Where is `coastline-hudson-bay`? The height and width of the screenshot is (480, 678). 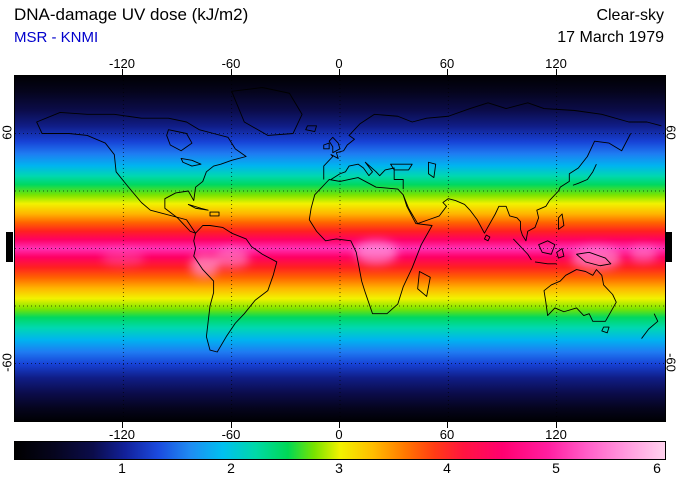
coastline-hudson-bay is located at coordinates (179, 140).